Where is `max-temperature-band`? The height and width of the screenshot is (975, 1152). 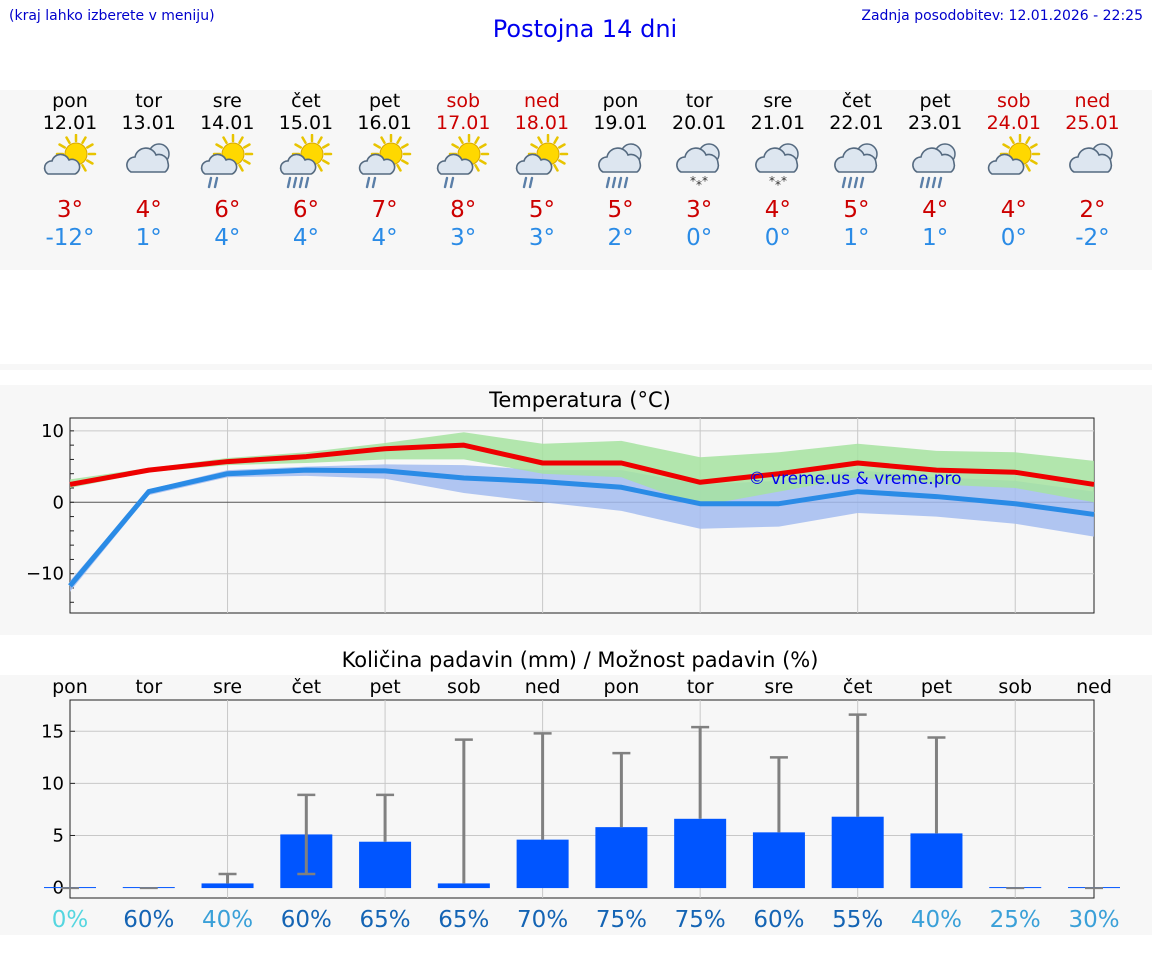 max-temperature-band is located at coordinates (582, 469).